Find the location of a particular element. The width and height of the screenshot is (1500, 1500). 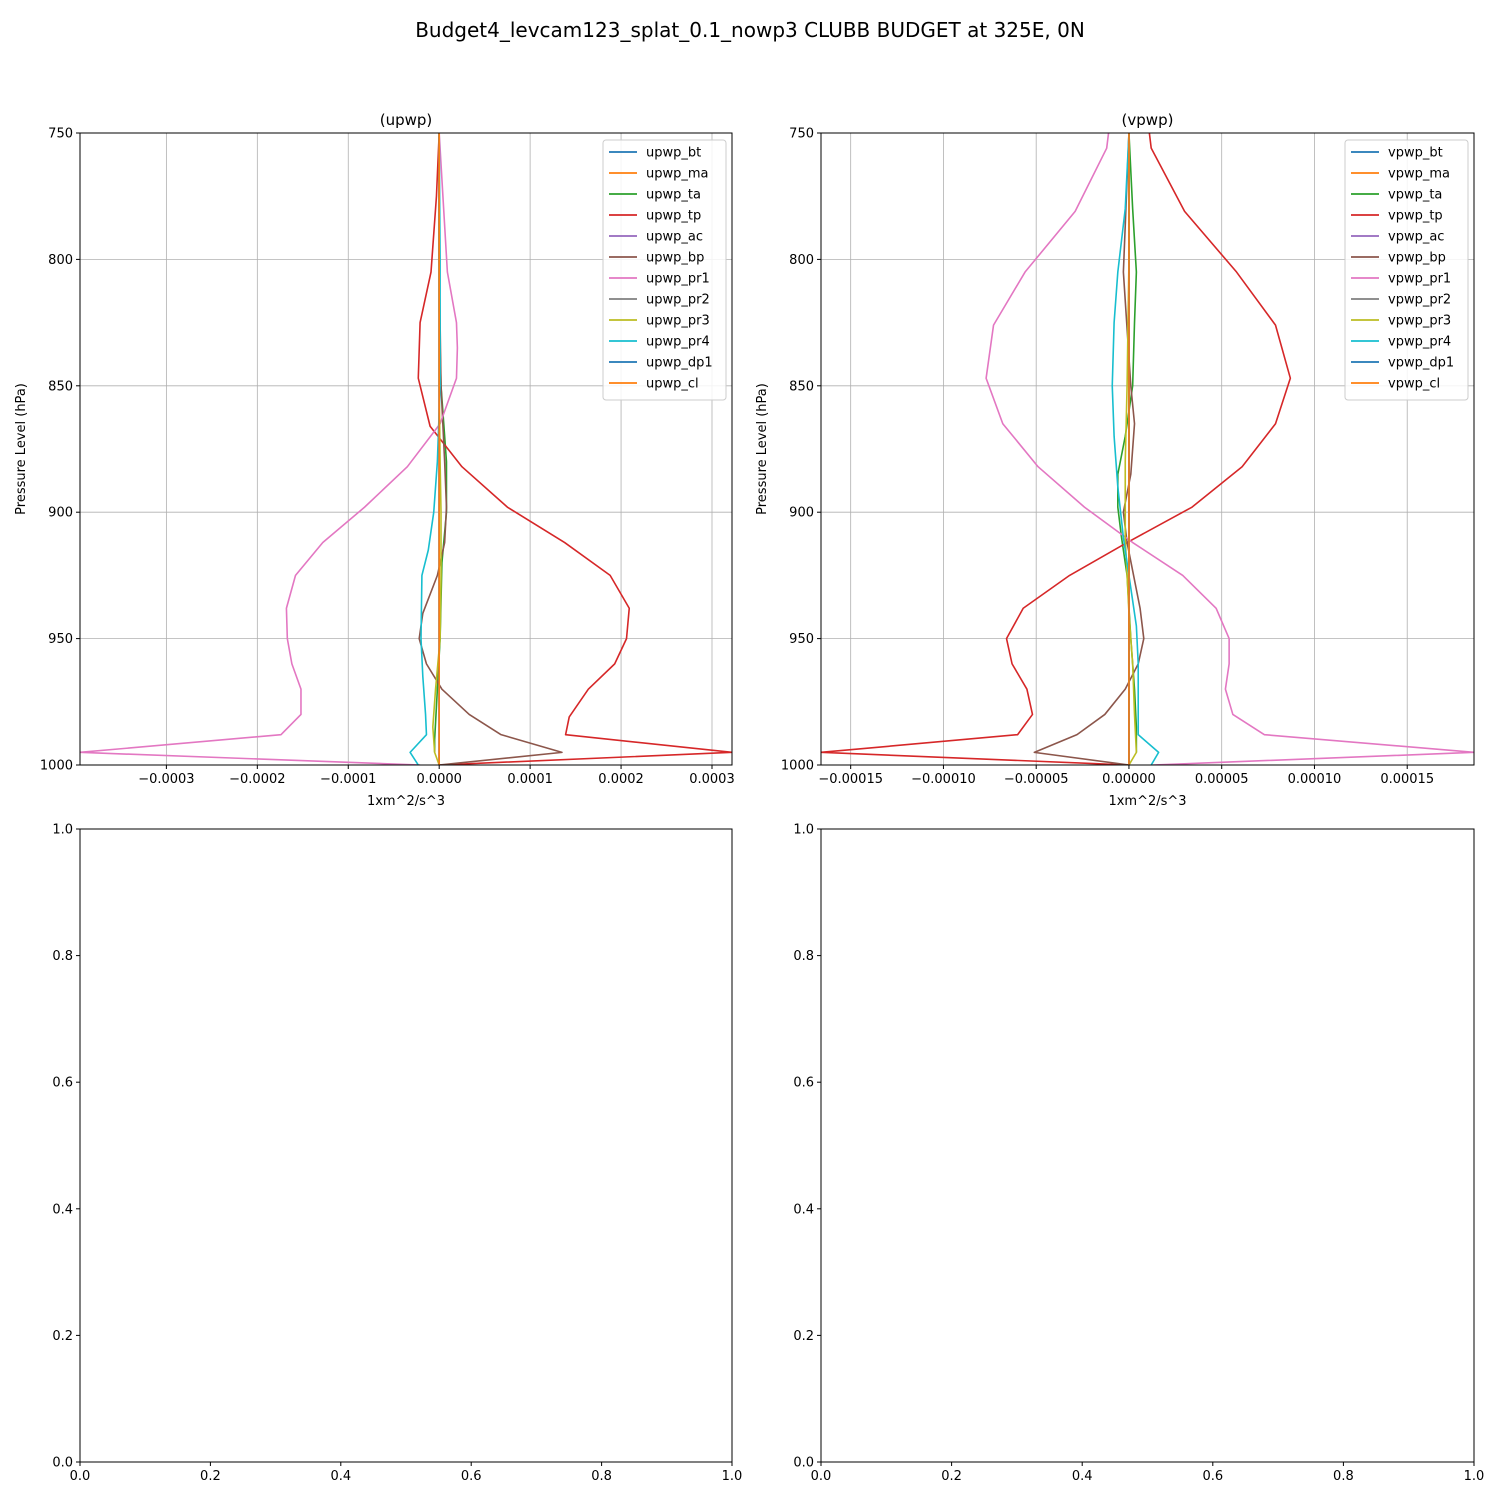

legend-entry: upwp_tp is located at coordinates (673, 216).